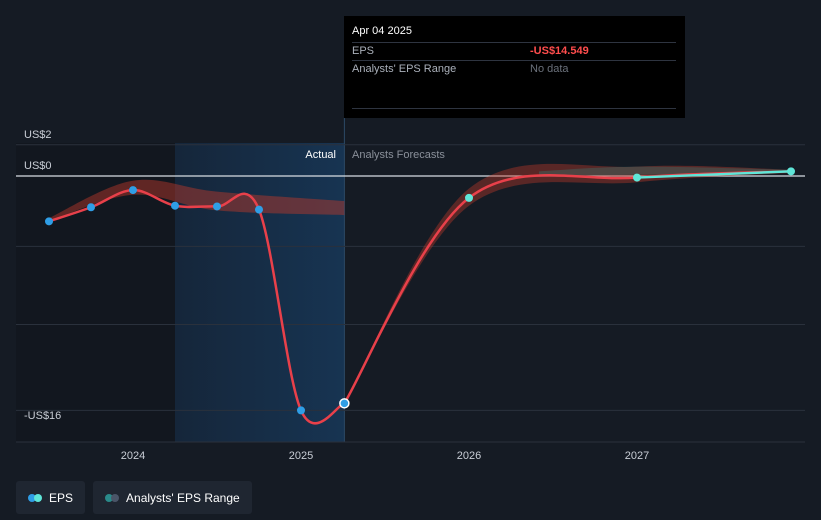  Describe the element at coordinates (61, 497) in the screenshot. I see `legend-eps-label: EPS` at that location.